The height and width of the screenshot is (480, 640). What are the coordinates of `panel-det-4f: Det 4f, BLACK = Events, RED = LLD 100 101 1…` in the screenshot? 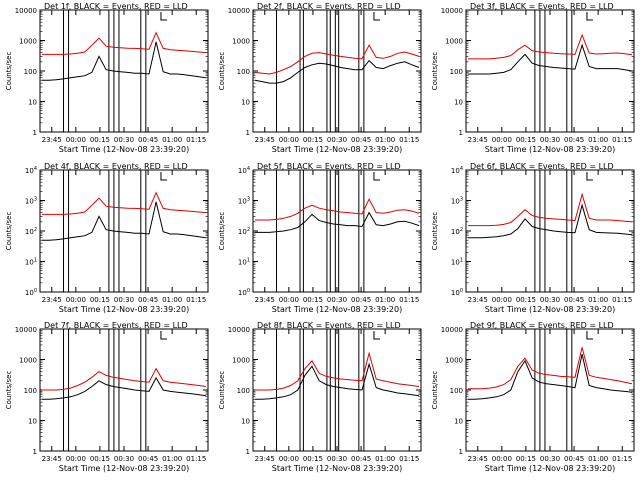 It's located at (107, 238).